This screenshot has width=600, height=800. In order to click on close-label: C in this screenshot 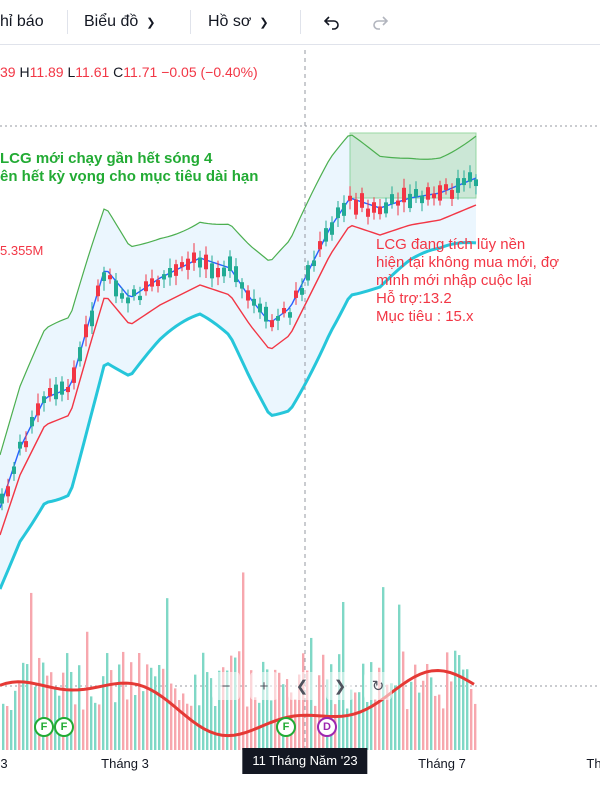, I will do `click(118, 72)`.